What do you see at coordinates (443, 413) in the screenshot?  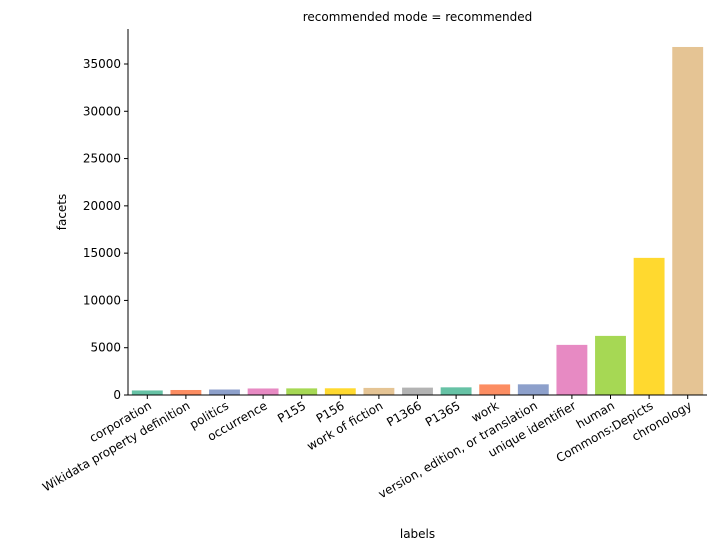 I see `x-tick-label-8: P1365` at bounding box center [443, 413].